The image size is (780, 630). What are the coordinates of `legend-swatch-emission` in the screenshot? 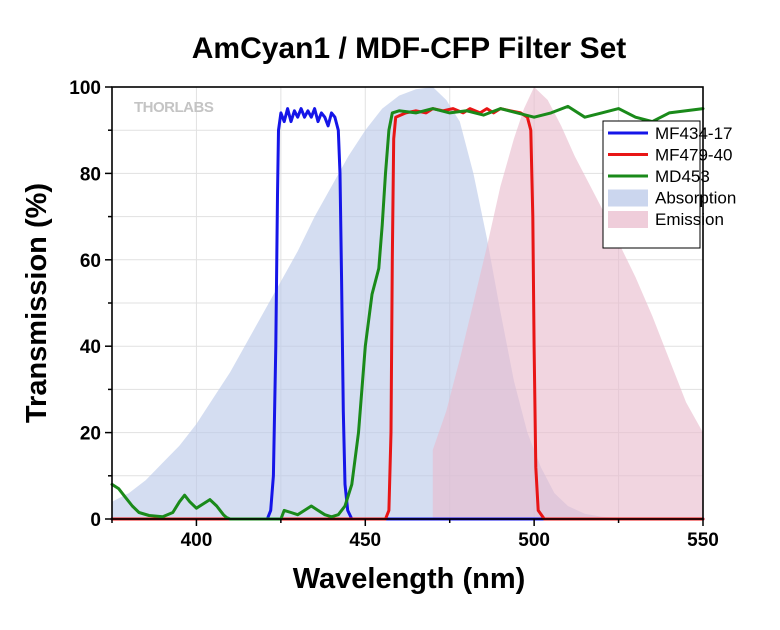 It's located at (628, 219).